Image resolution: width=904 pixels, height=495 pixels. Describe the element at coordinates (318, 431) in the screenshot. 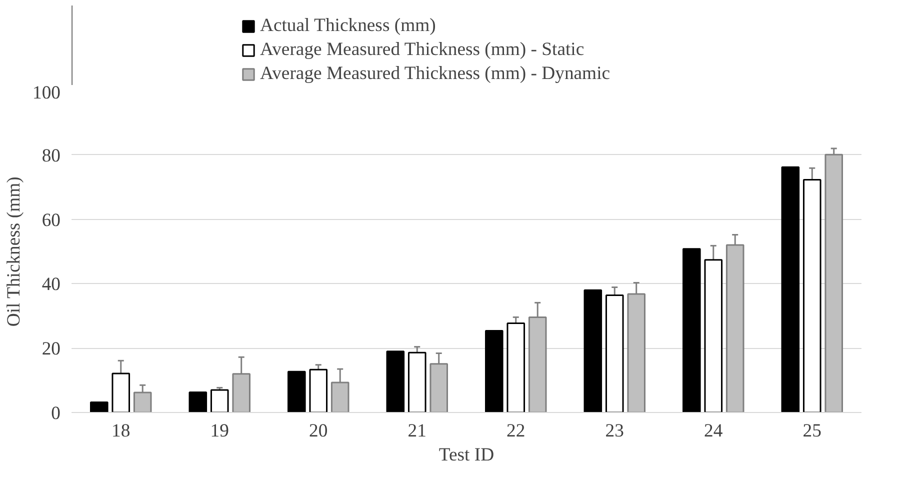

I see `x-tick-label: 20` at that location.